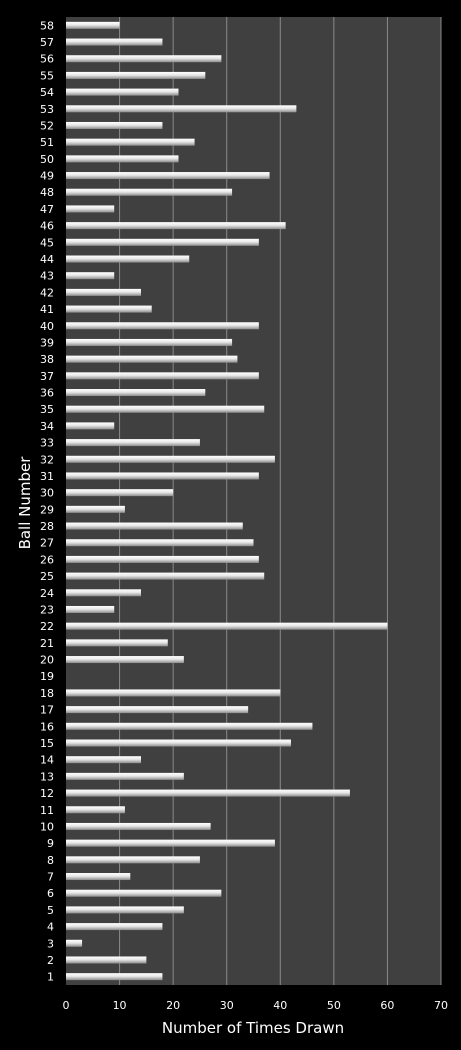 The height and width of the screenshot is (1050, 461). What do you see at coordinates (47, 593) in the screenshot?
I see `y-tick-label: 24` at bounding box center [47, 593].